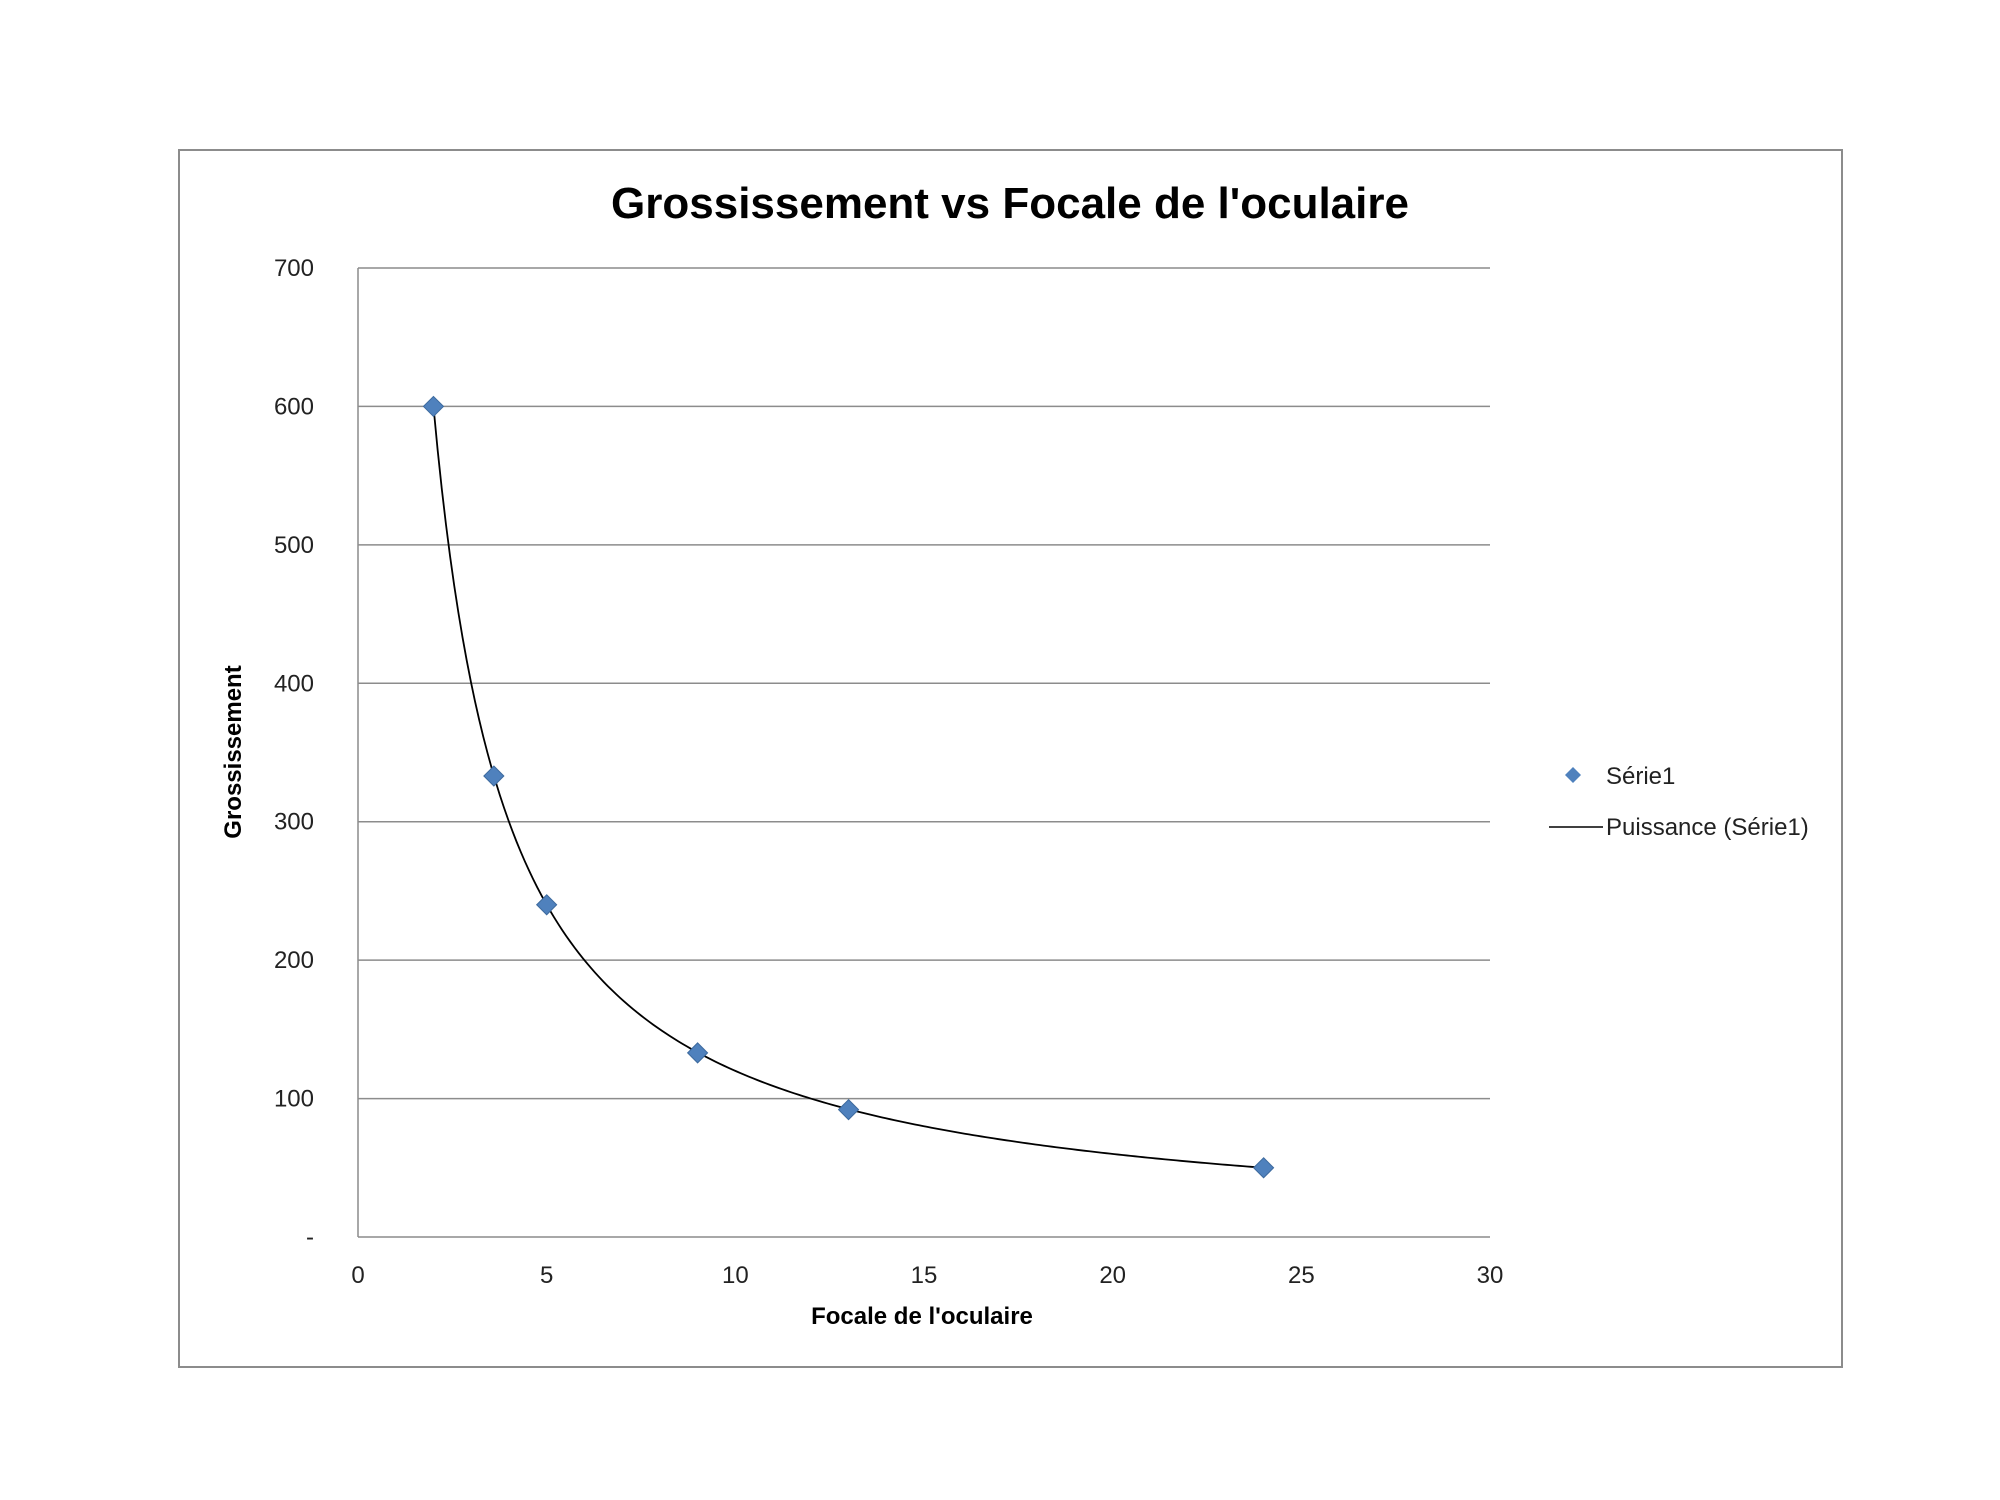  Describe the element at coordinates (1640, 776) in the screenshot. I see `legend-label-series: Série1` at that location.